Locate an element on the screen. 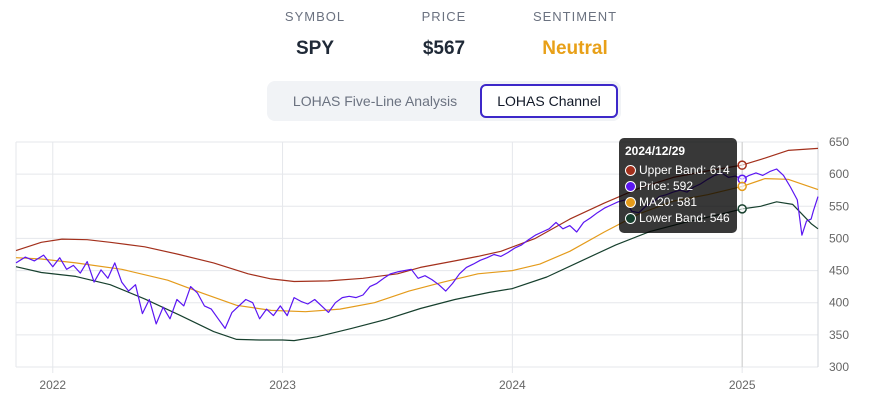 This screenshot has width=871, height=411. price-stat: PRICE $567 is located at coordinates (444, 34).